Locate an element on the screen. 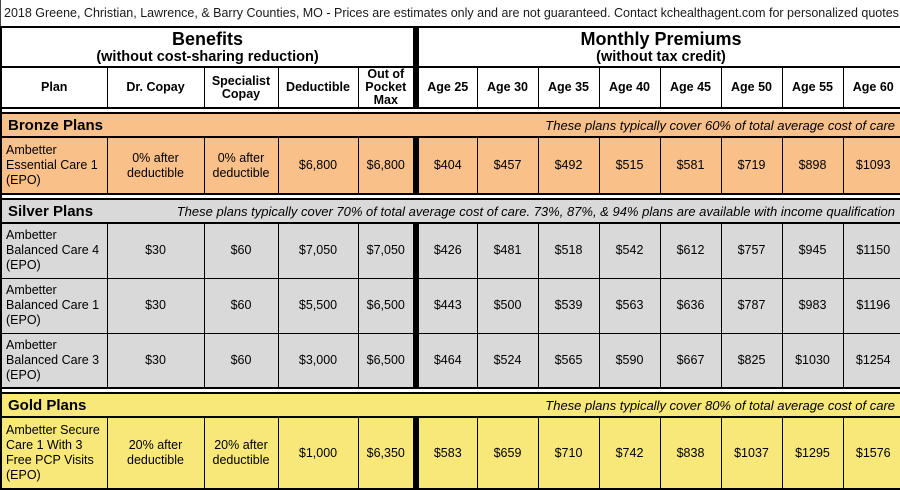 The width and height of the screenshot is (900, 490). premium-cell: $898 is located at coordinates (812, 165).